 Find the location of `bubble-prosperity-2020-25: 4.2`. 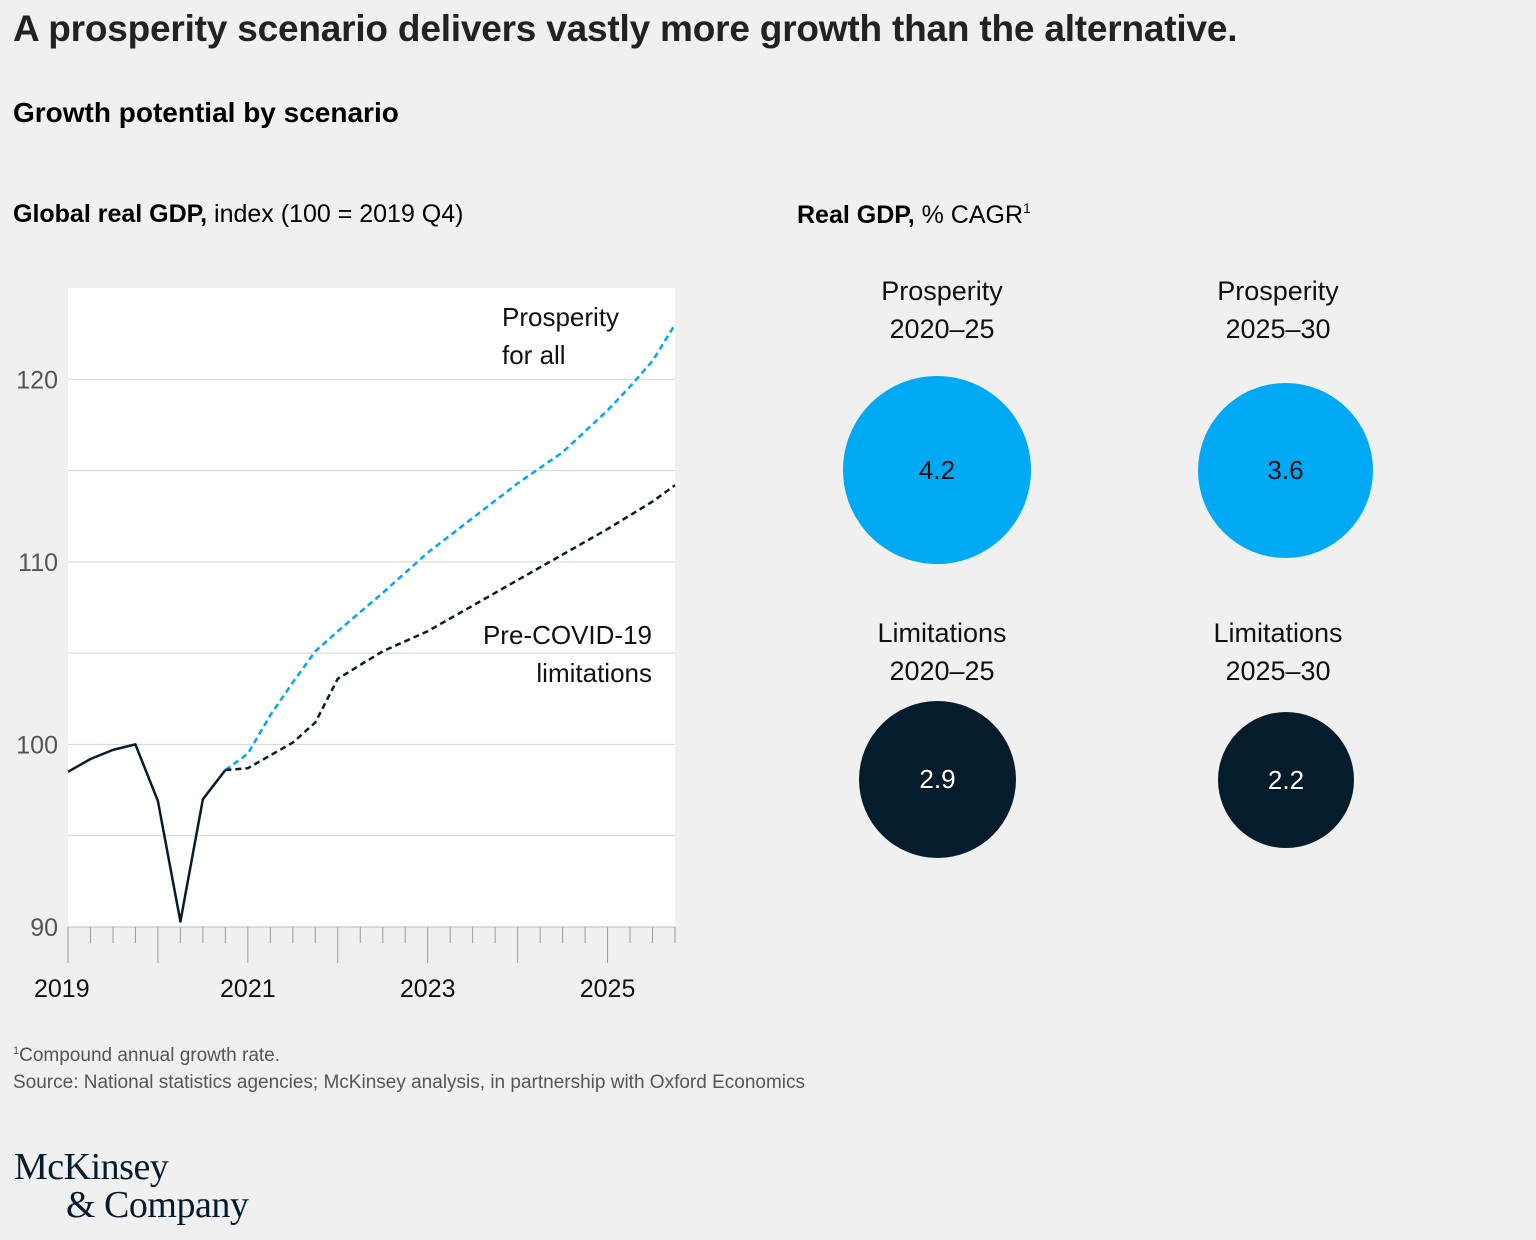

bubble-prosperity-2020-25: 4.2 is located at coordinates (937, 470).